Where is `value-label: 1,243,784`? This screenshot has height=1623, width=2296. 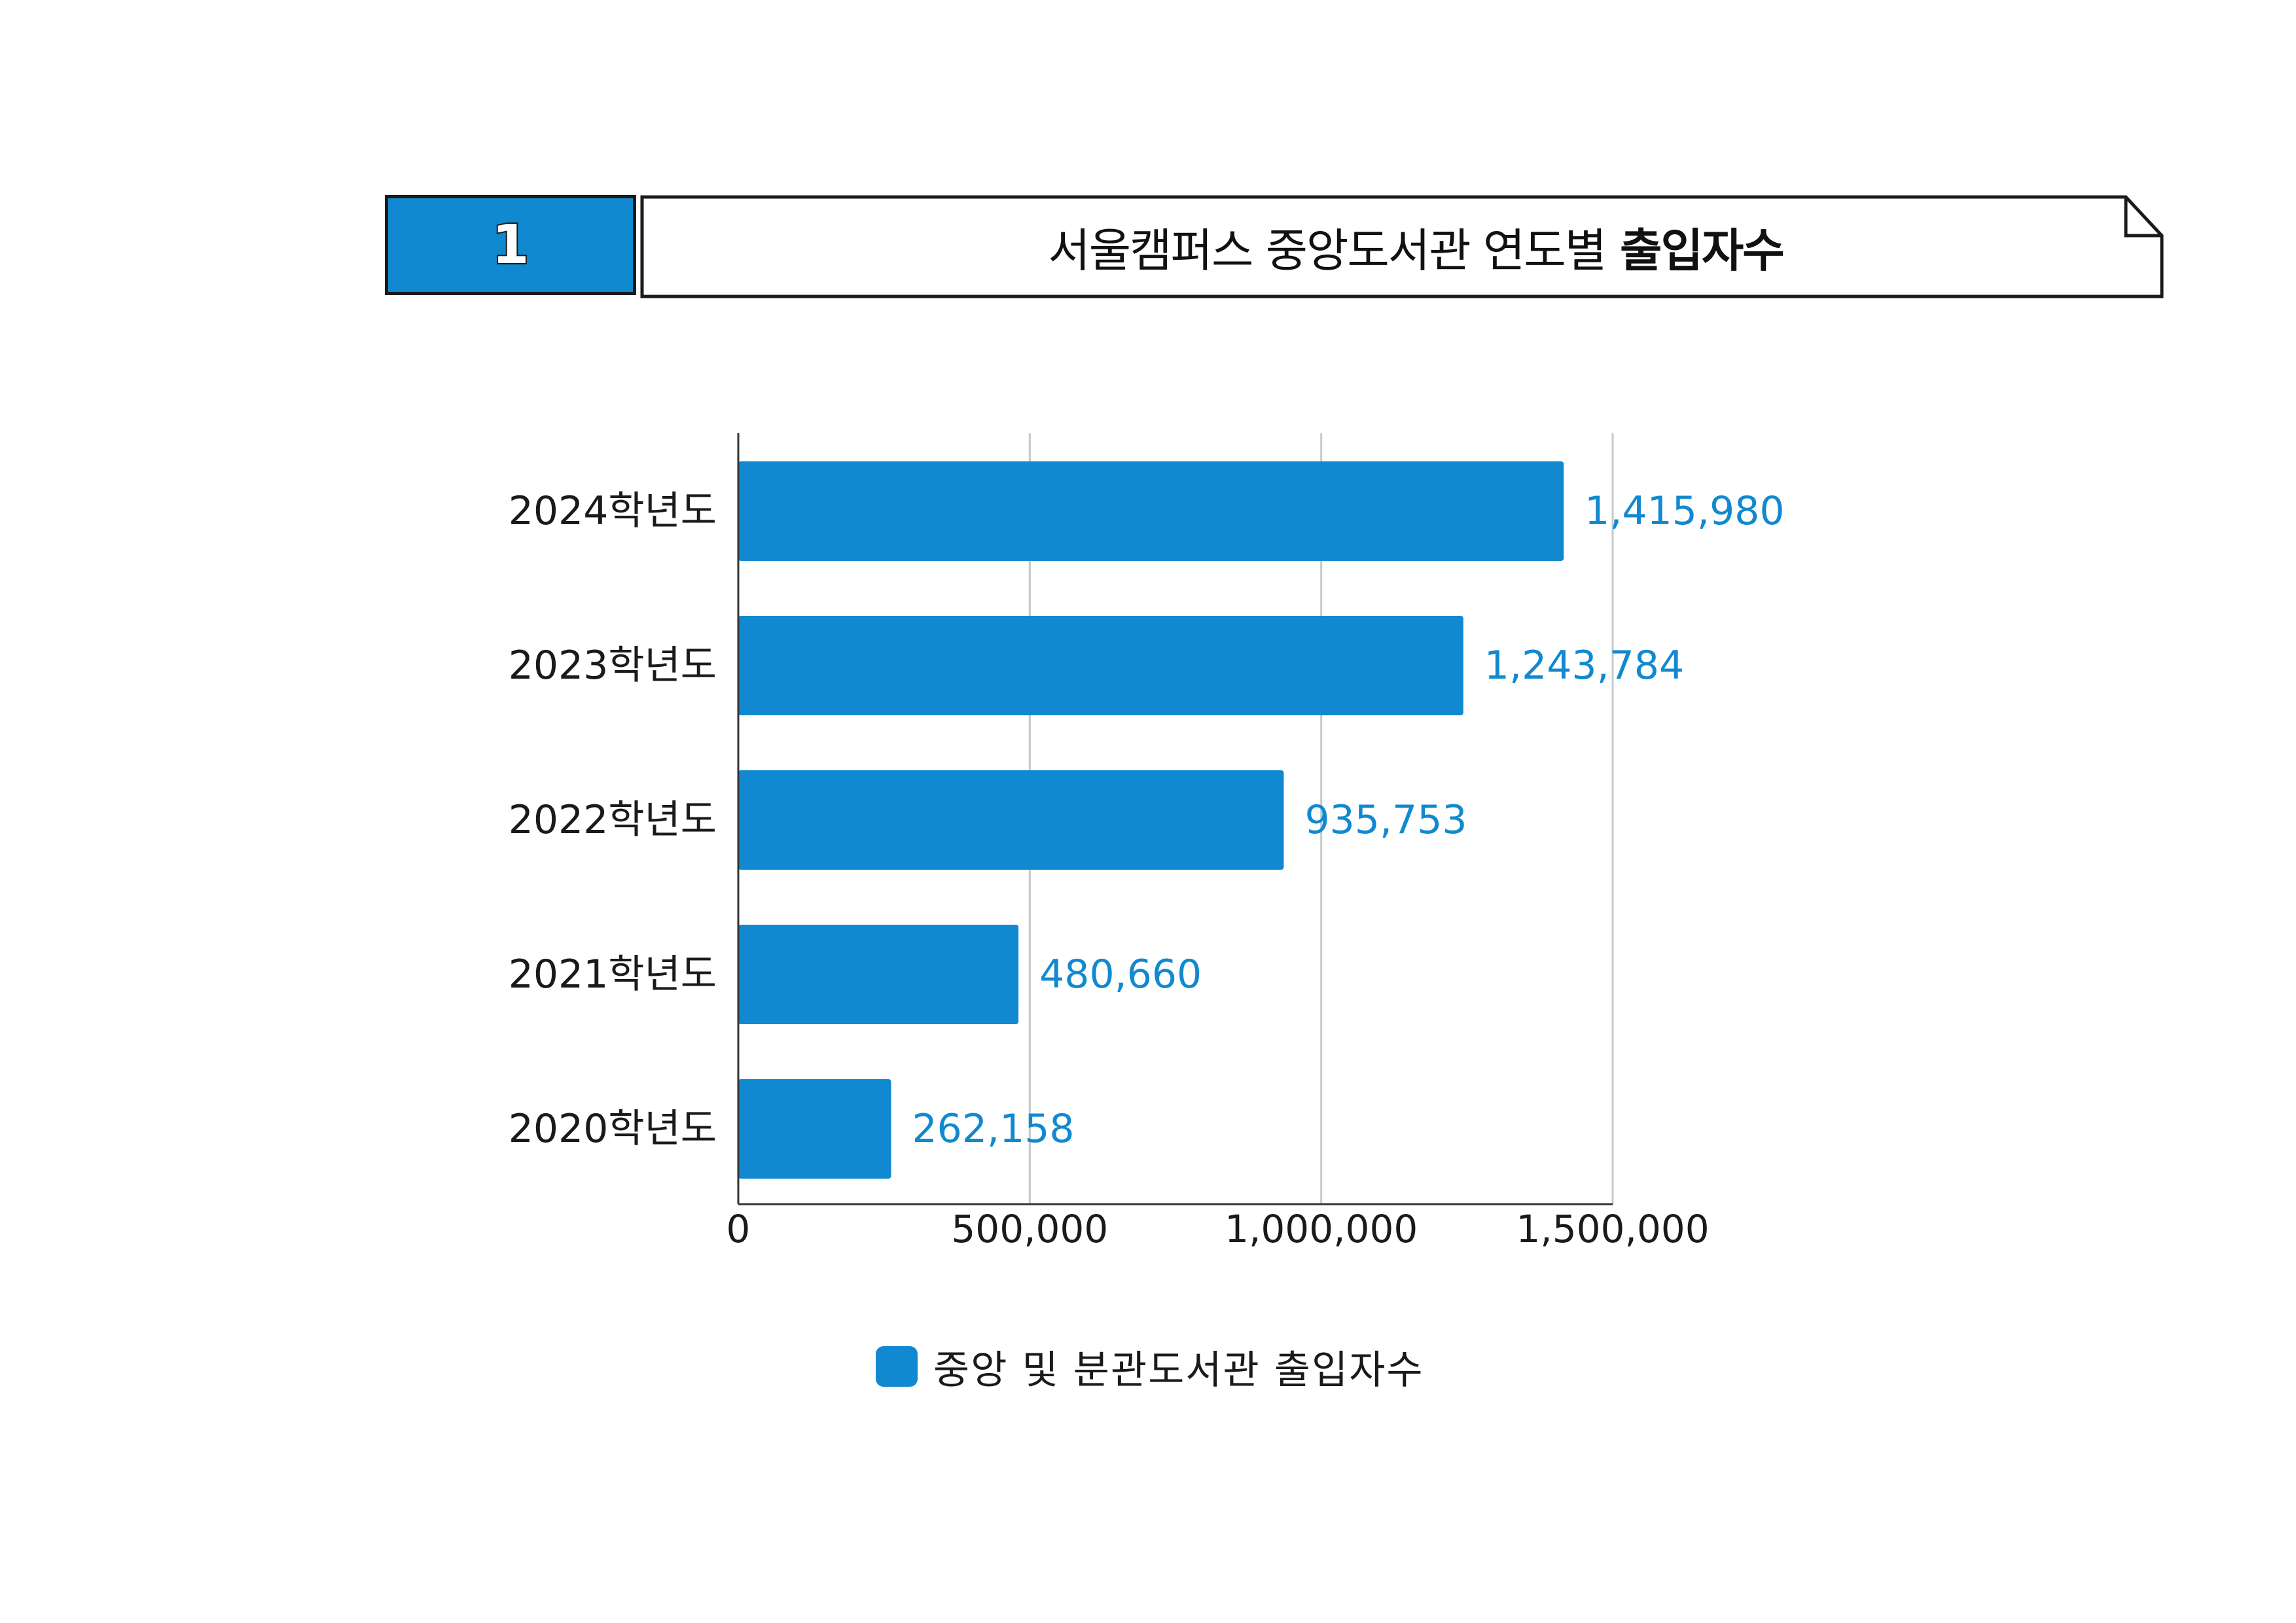 value-label: 1,243,784 is located at coordinates (1584, 665).